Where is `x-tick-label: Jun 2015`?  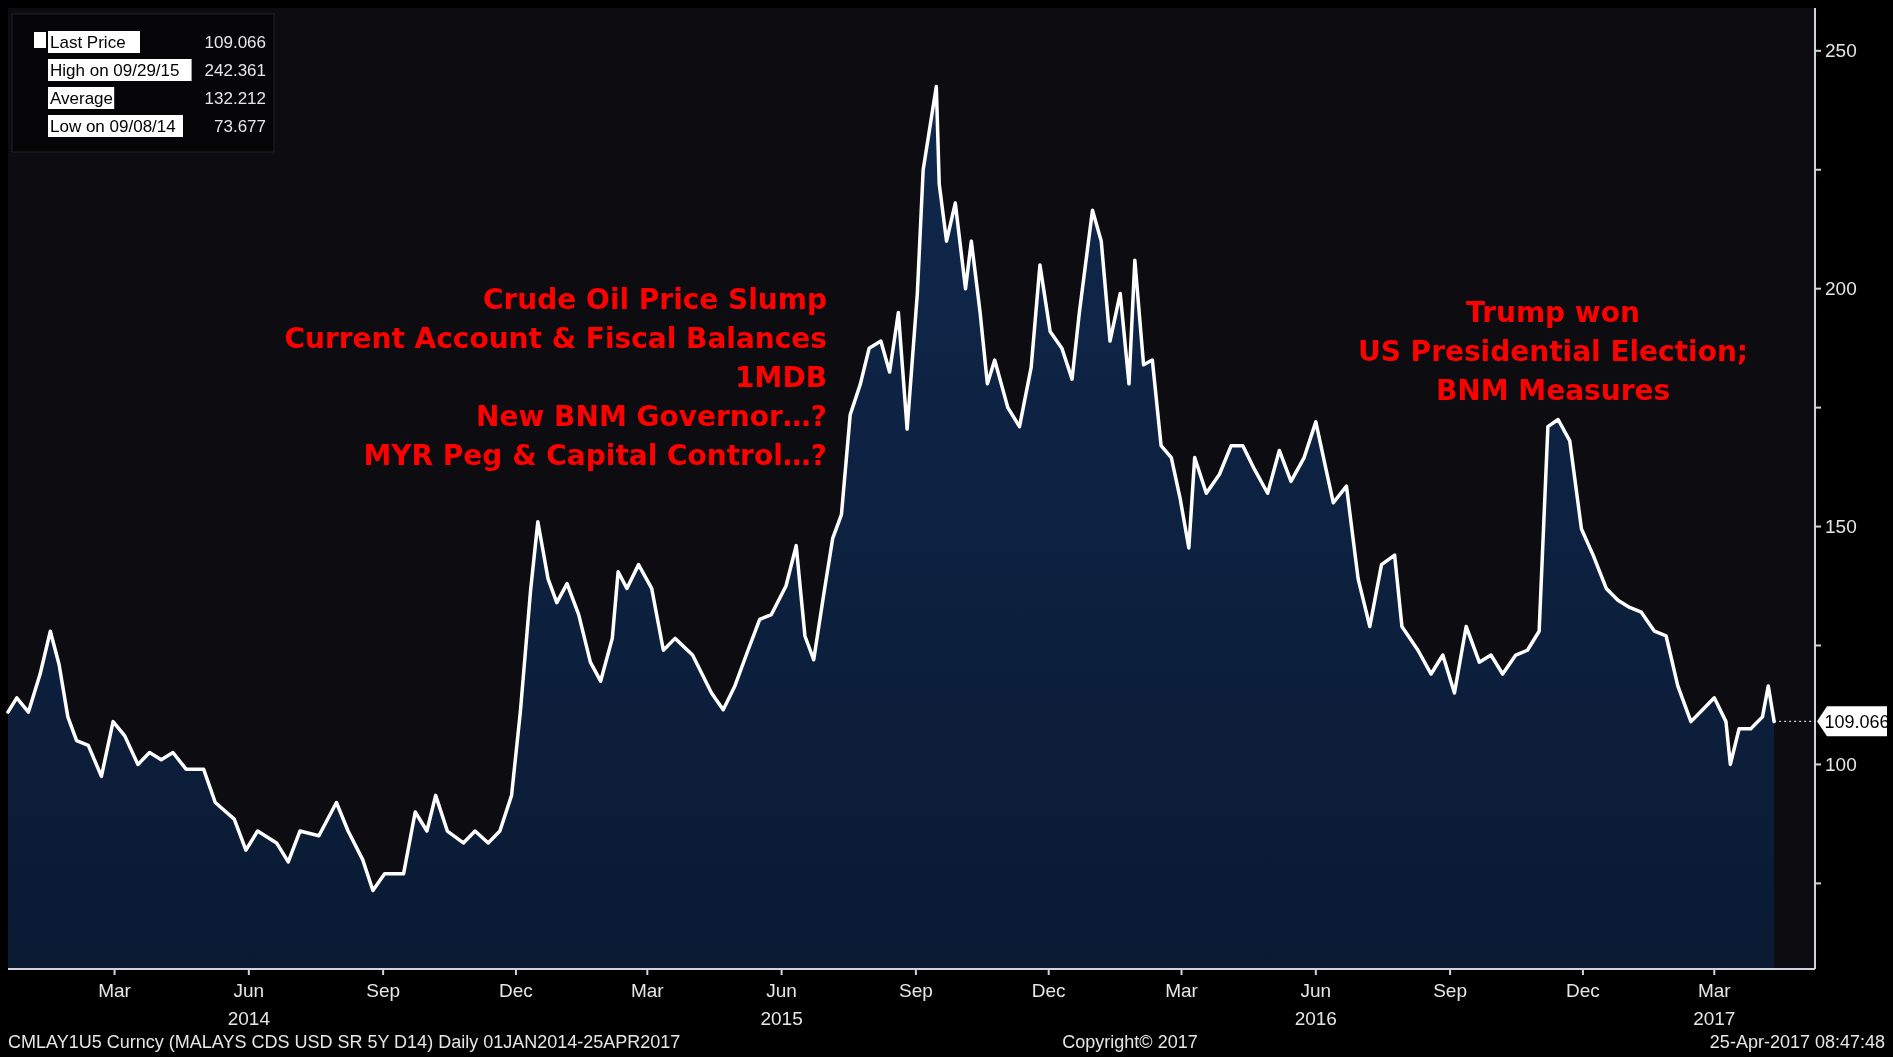
x-tick-label: Jun 2015 is located at coordinates (781, 1004).